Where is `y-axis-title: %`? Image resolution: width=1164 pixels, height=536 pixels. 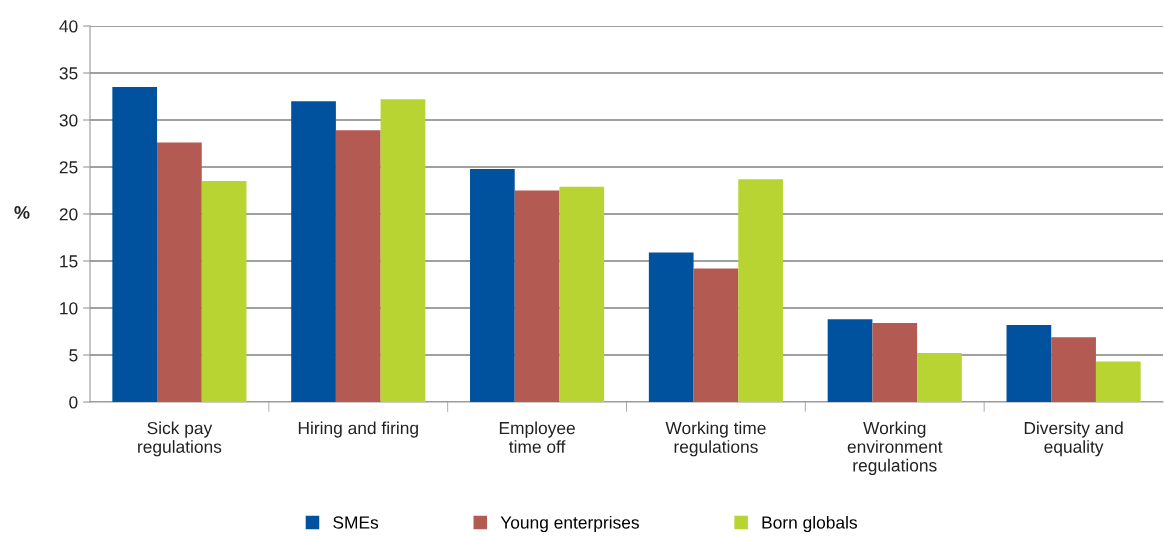
y-axis-title: % is located at coordinates (22, 212).